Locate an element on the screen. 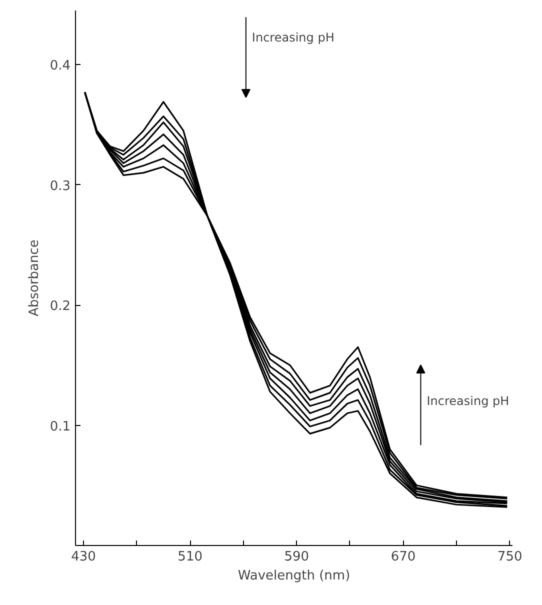 The height and width of the screenshot is (605, 542). y-tick-label: 0.3 is located at coordinates (60, 186).